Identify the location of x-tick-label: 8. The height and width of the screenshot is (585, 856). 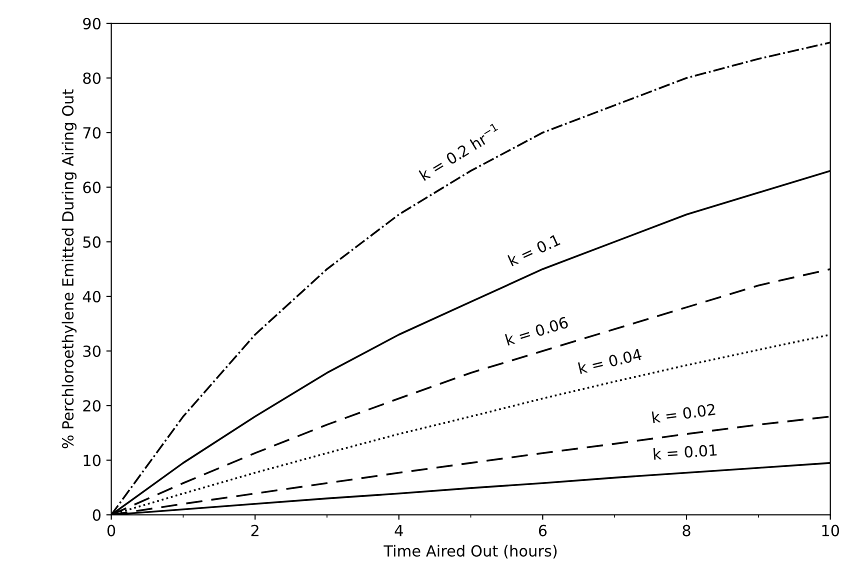
(686, 530).